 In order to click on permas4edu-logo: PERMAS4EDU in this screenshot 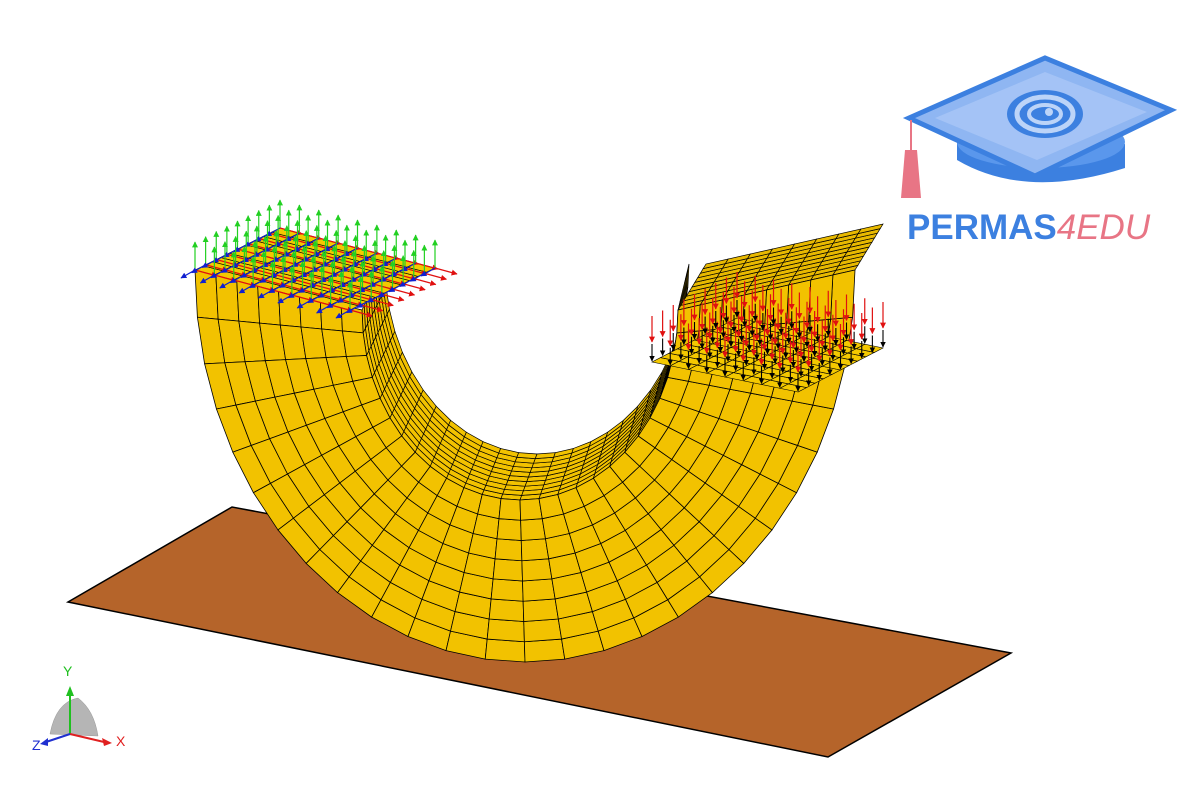, I will do `click(1040, 152)`.